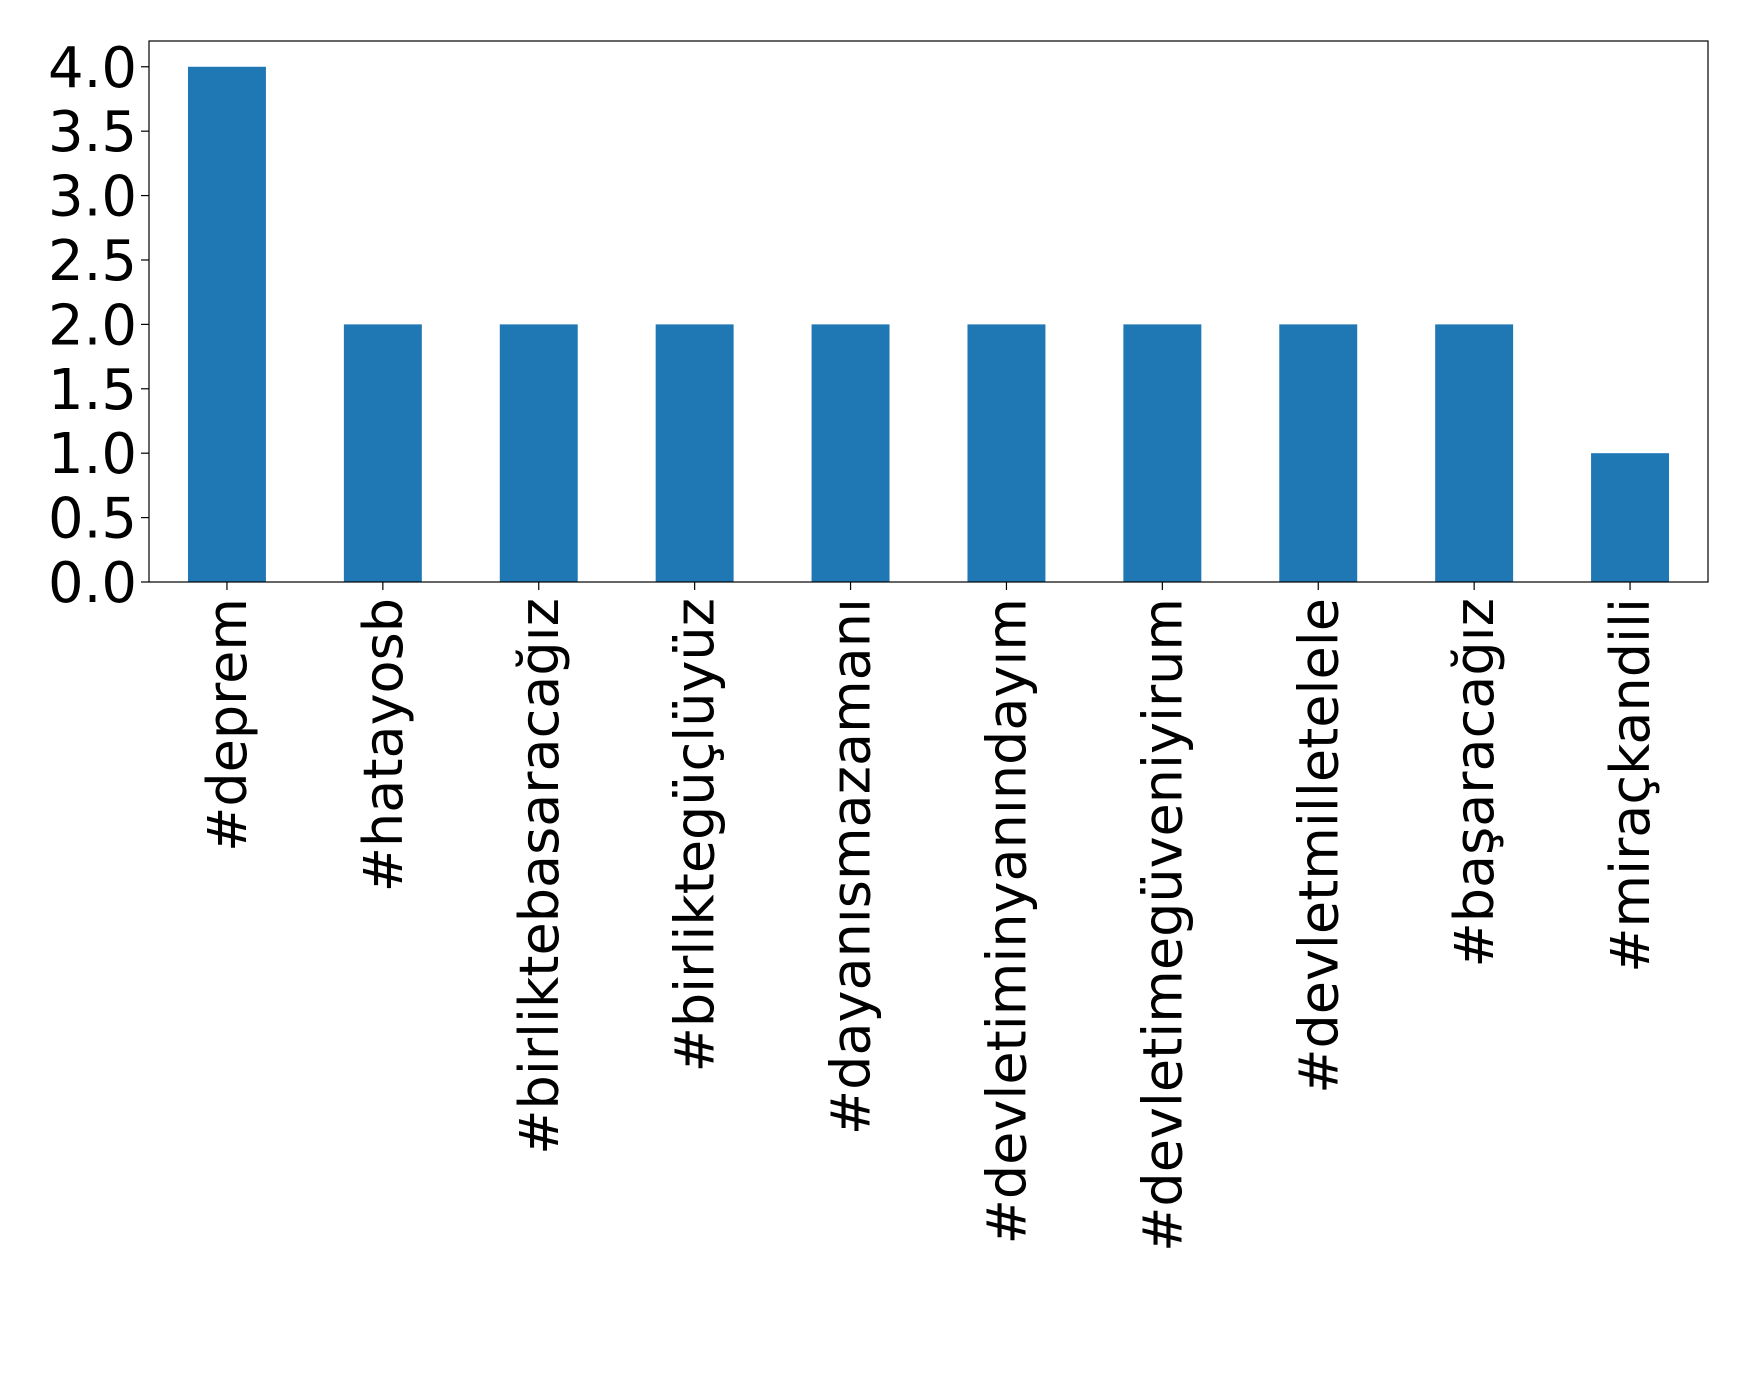 The width and height of the screenshot is (1739, 1385). Describe the element at coordinates (695, 835) in the screenshot. I see `x-tick-label: #birliktegüçlüyüz` at that location.